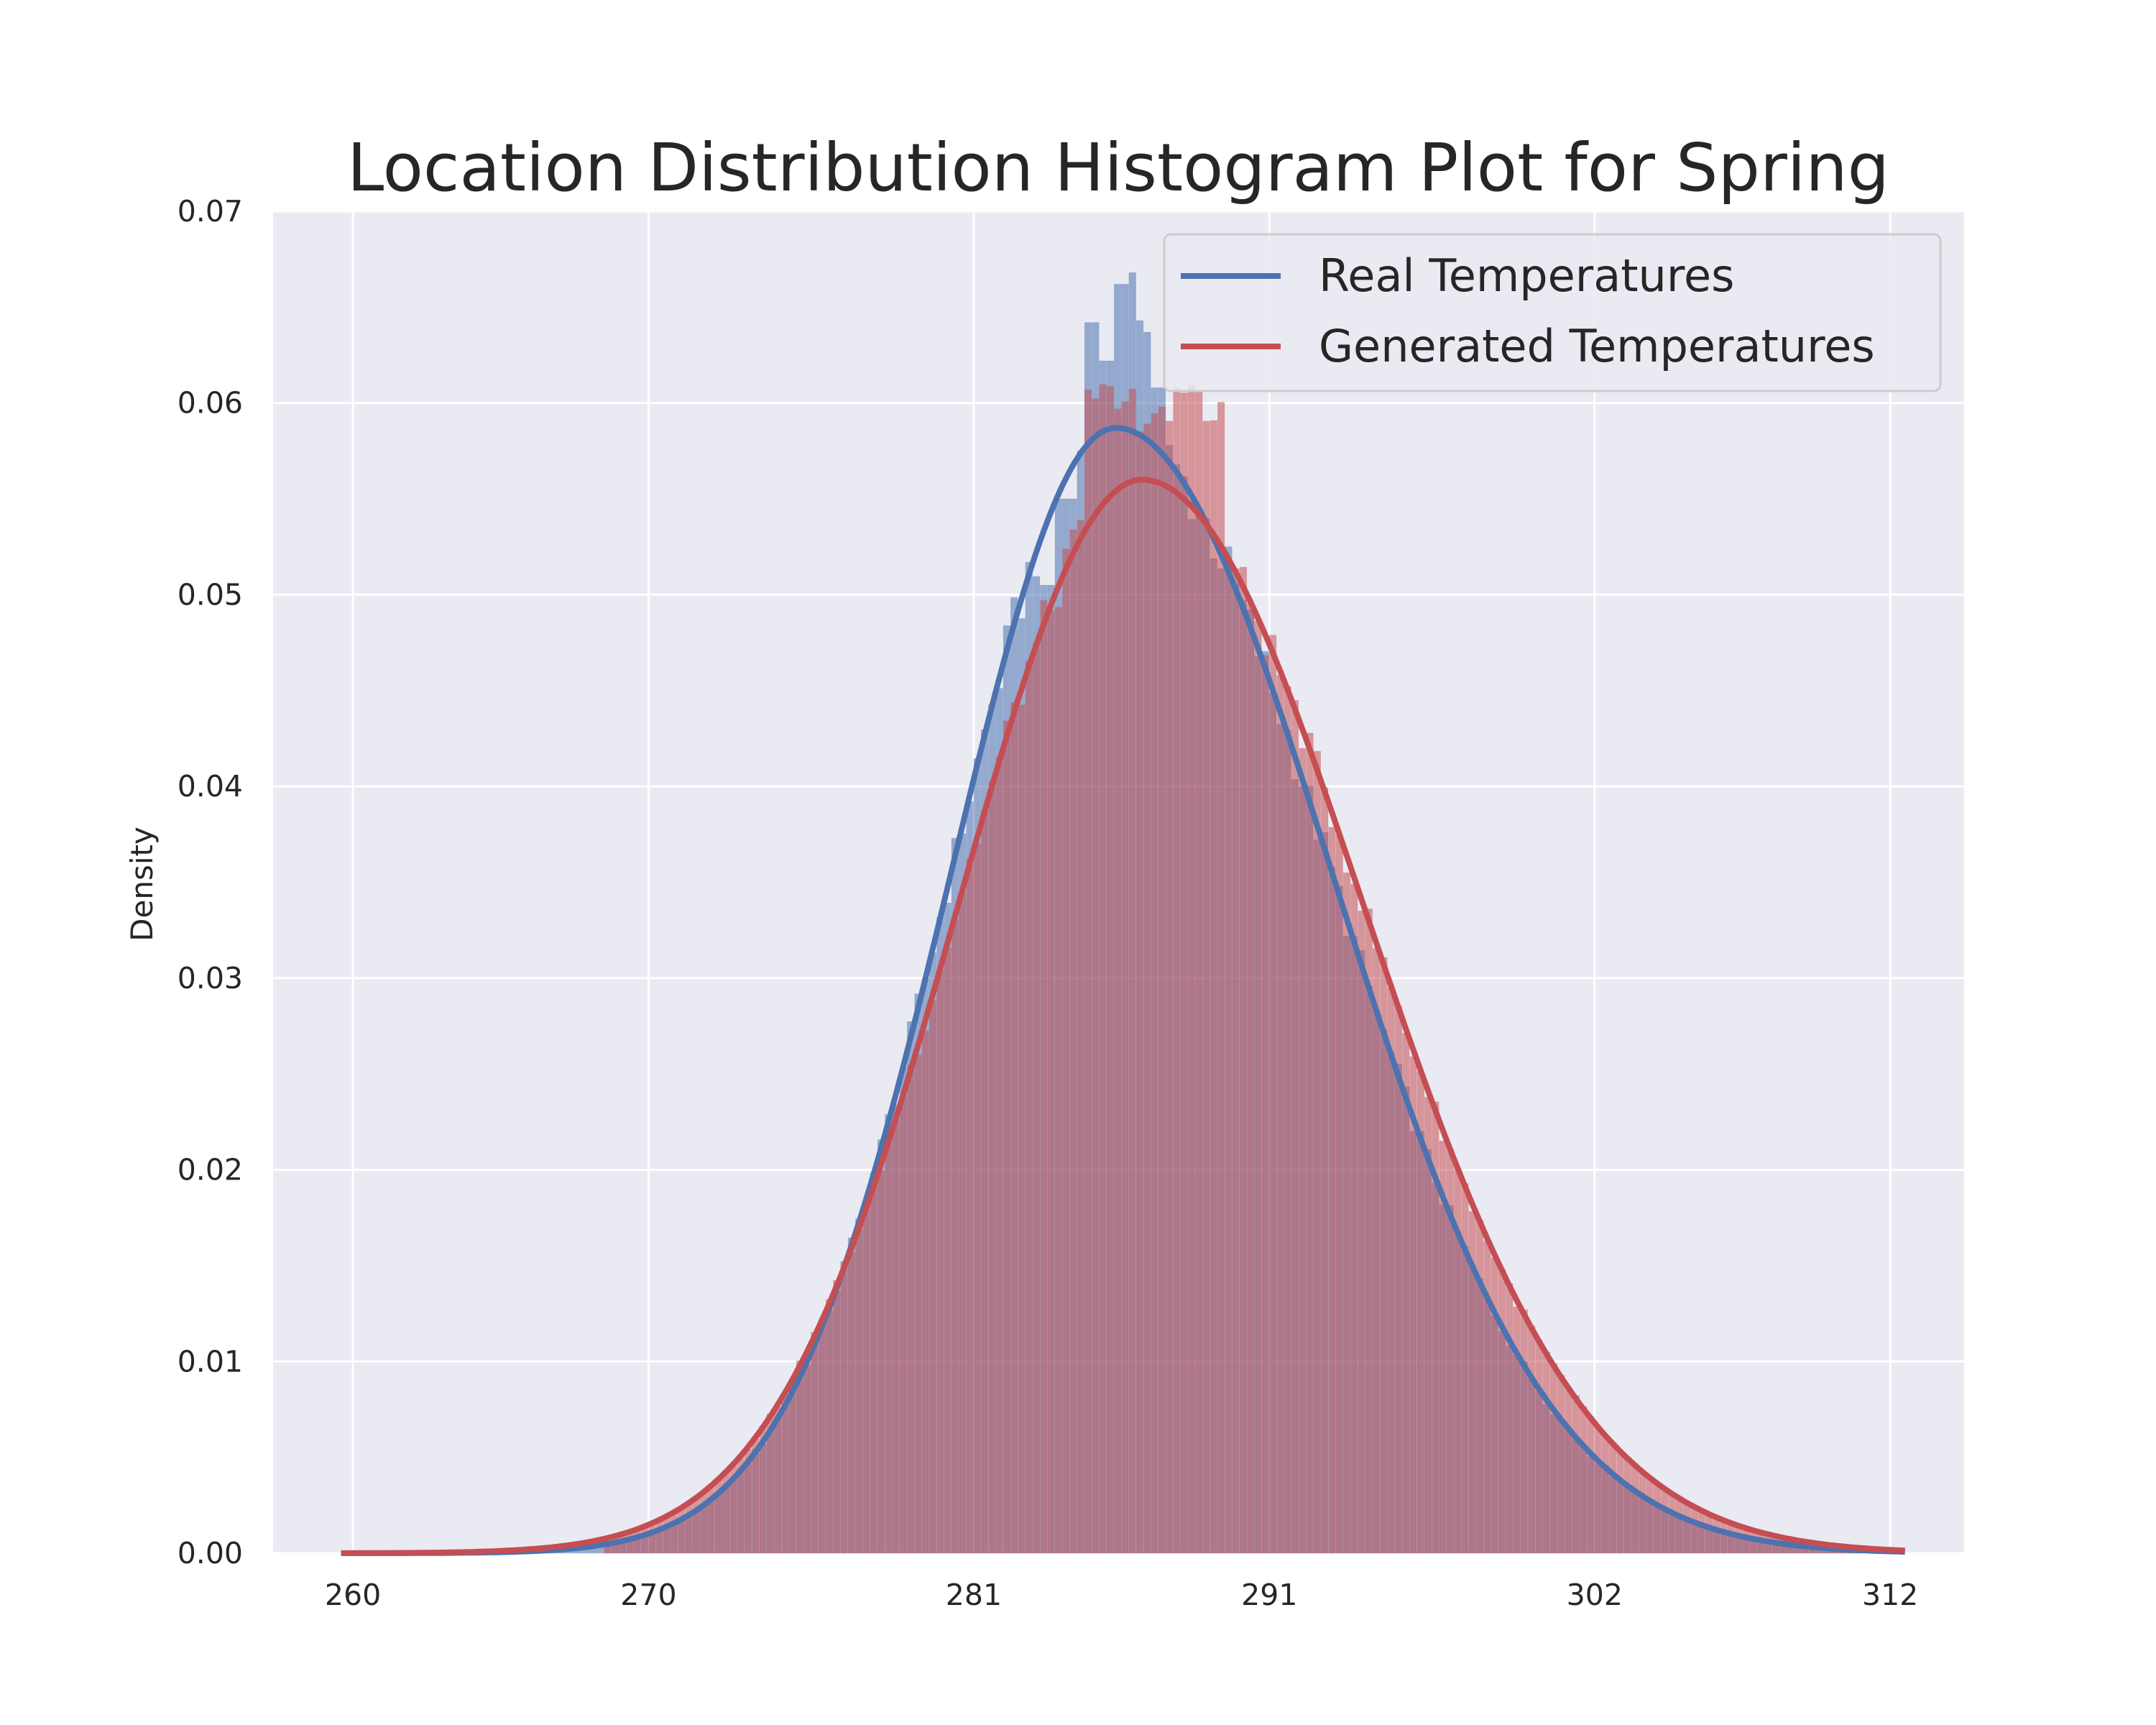 This screenshot has height=1725, width=2156. What do you see at coordinates (1552, 312) in the screenshot?
I see `legend: Real Temperatures Generated Temperatures` at bounding box center [1552, 312].